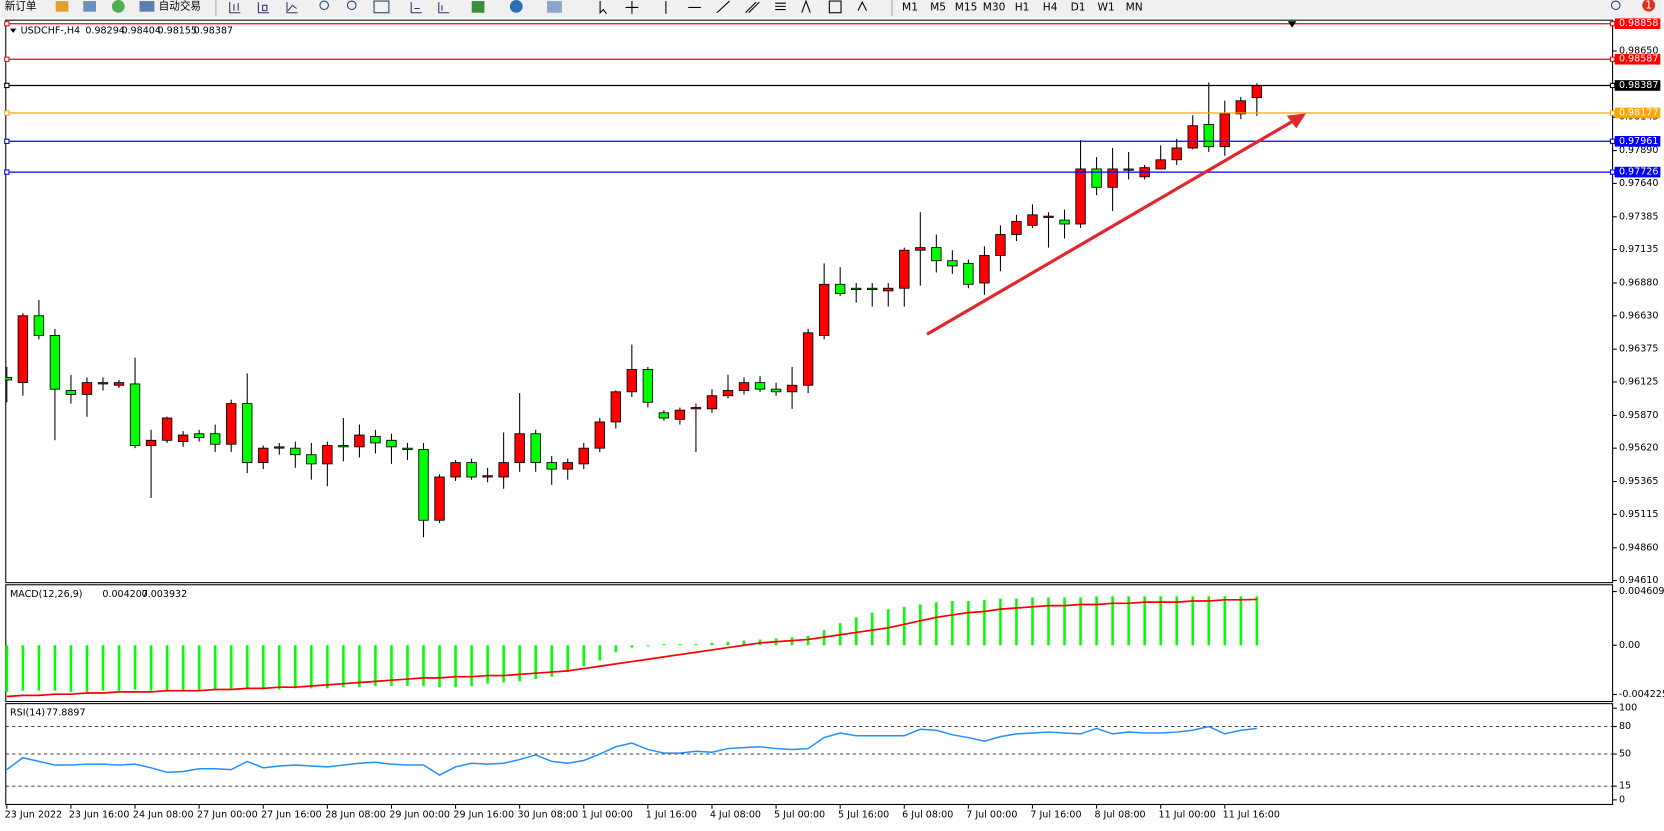  I want to click on timeframes: M1 M5 M15 M30 H1 H4 D1 W1 MN, so click(1022, 6).